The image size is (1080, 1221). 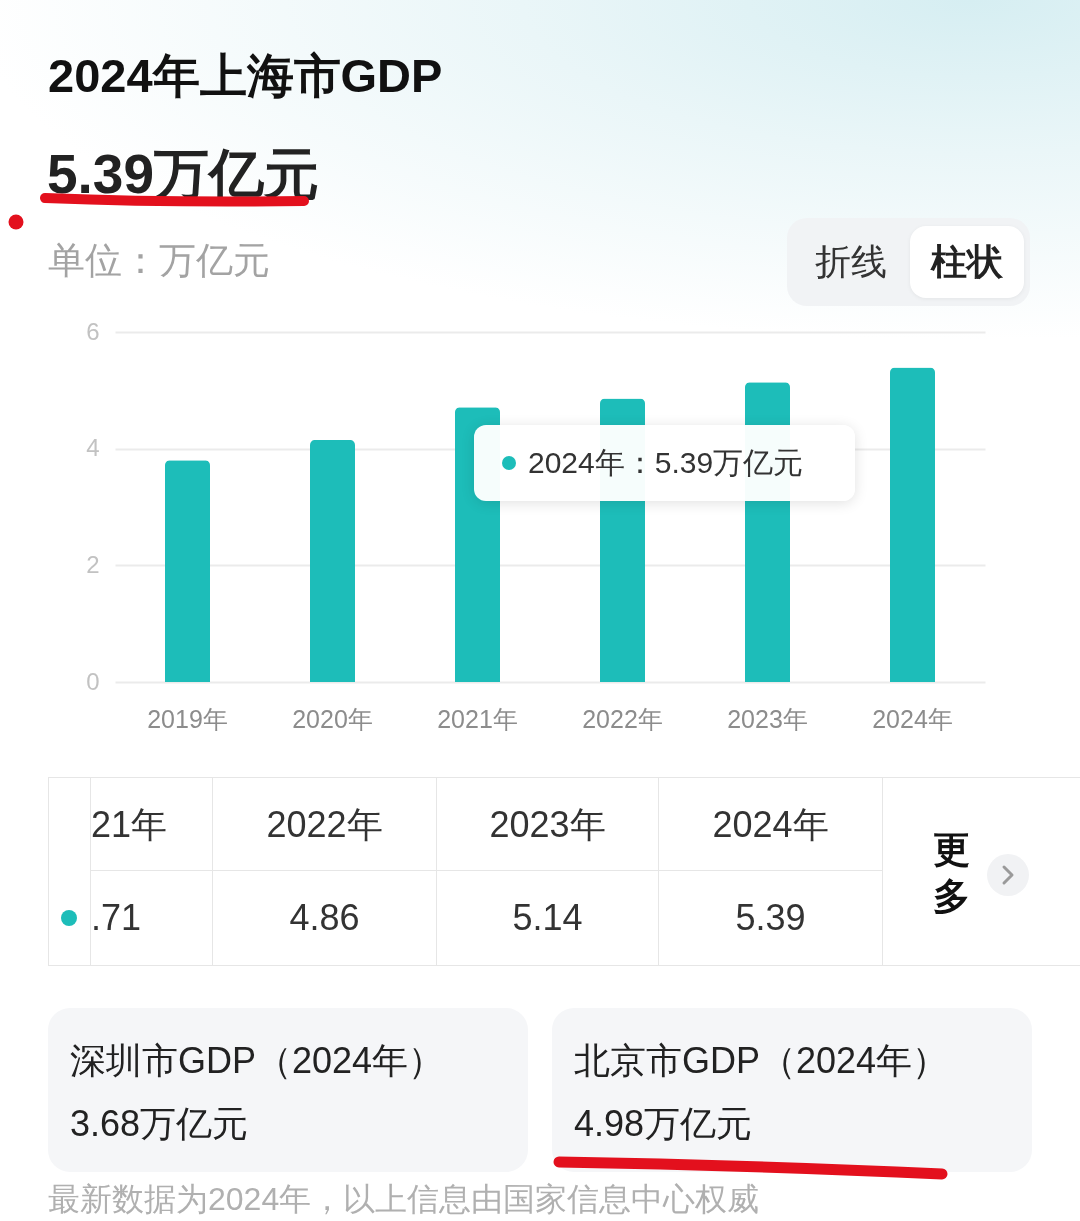 I want to click on y-tick-label: 0, so click(x=93, y=681).